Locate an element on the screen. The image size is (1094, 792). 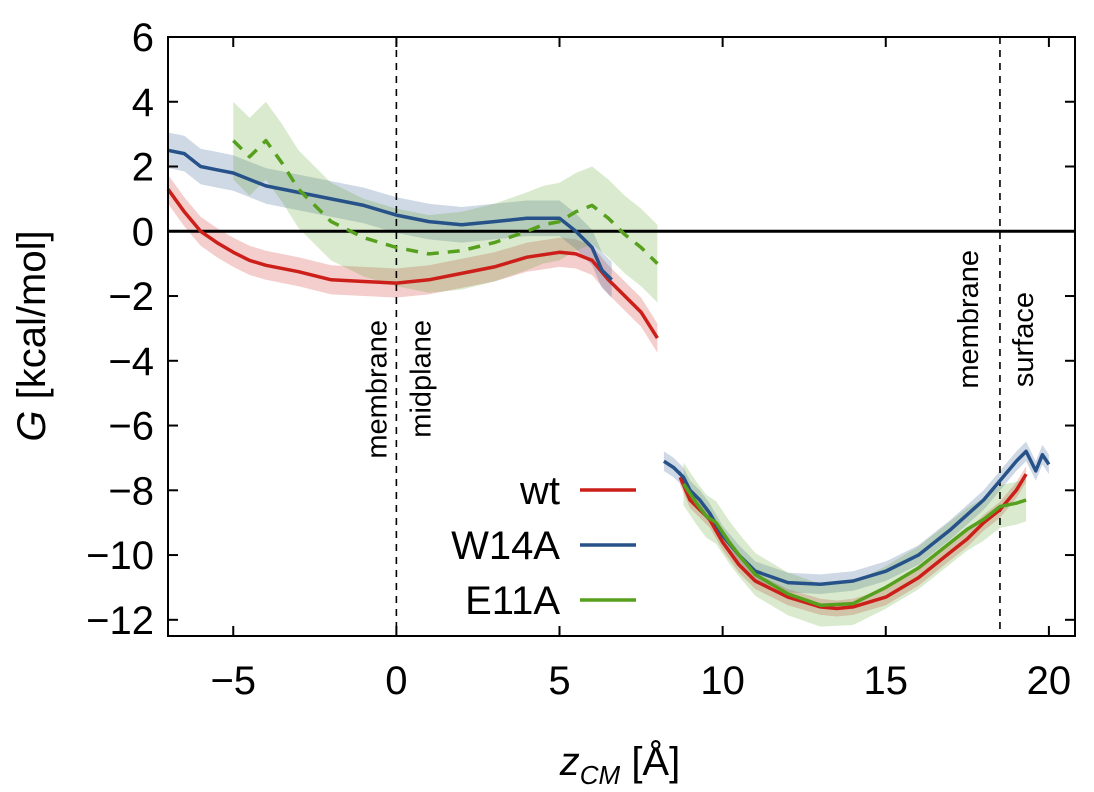
y-tick-label: 0 is located at coordinates (143, 232).